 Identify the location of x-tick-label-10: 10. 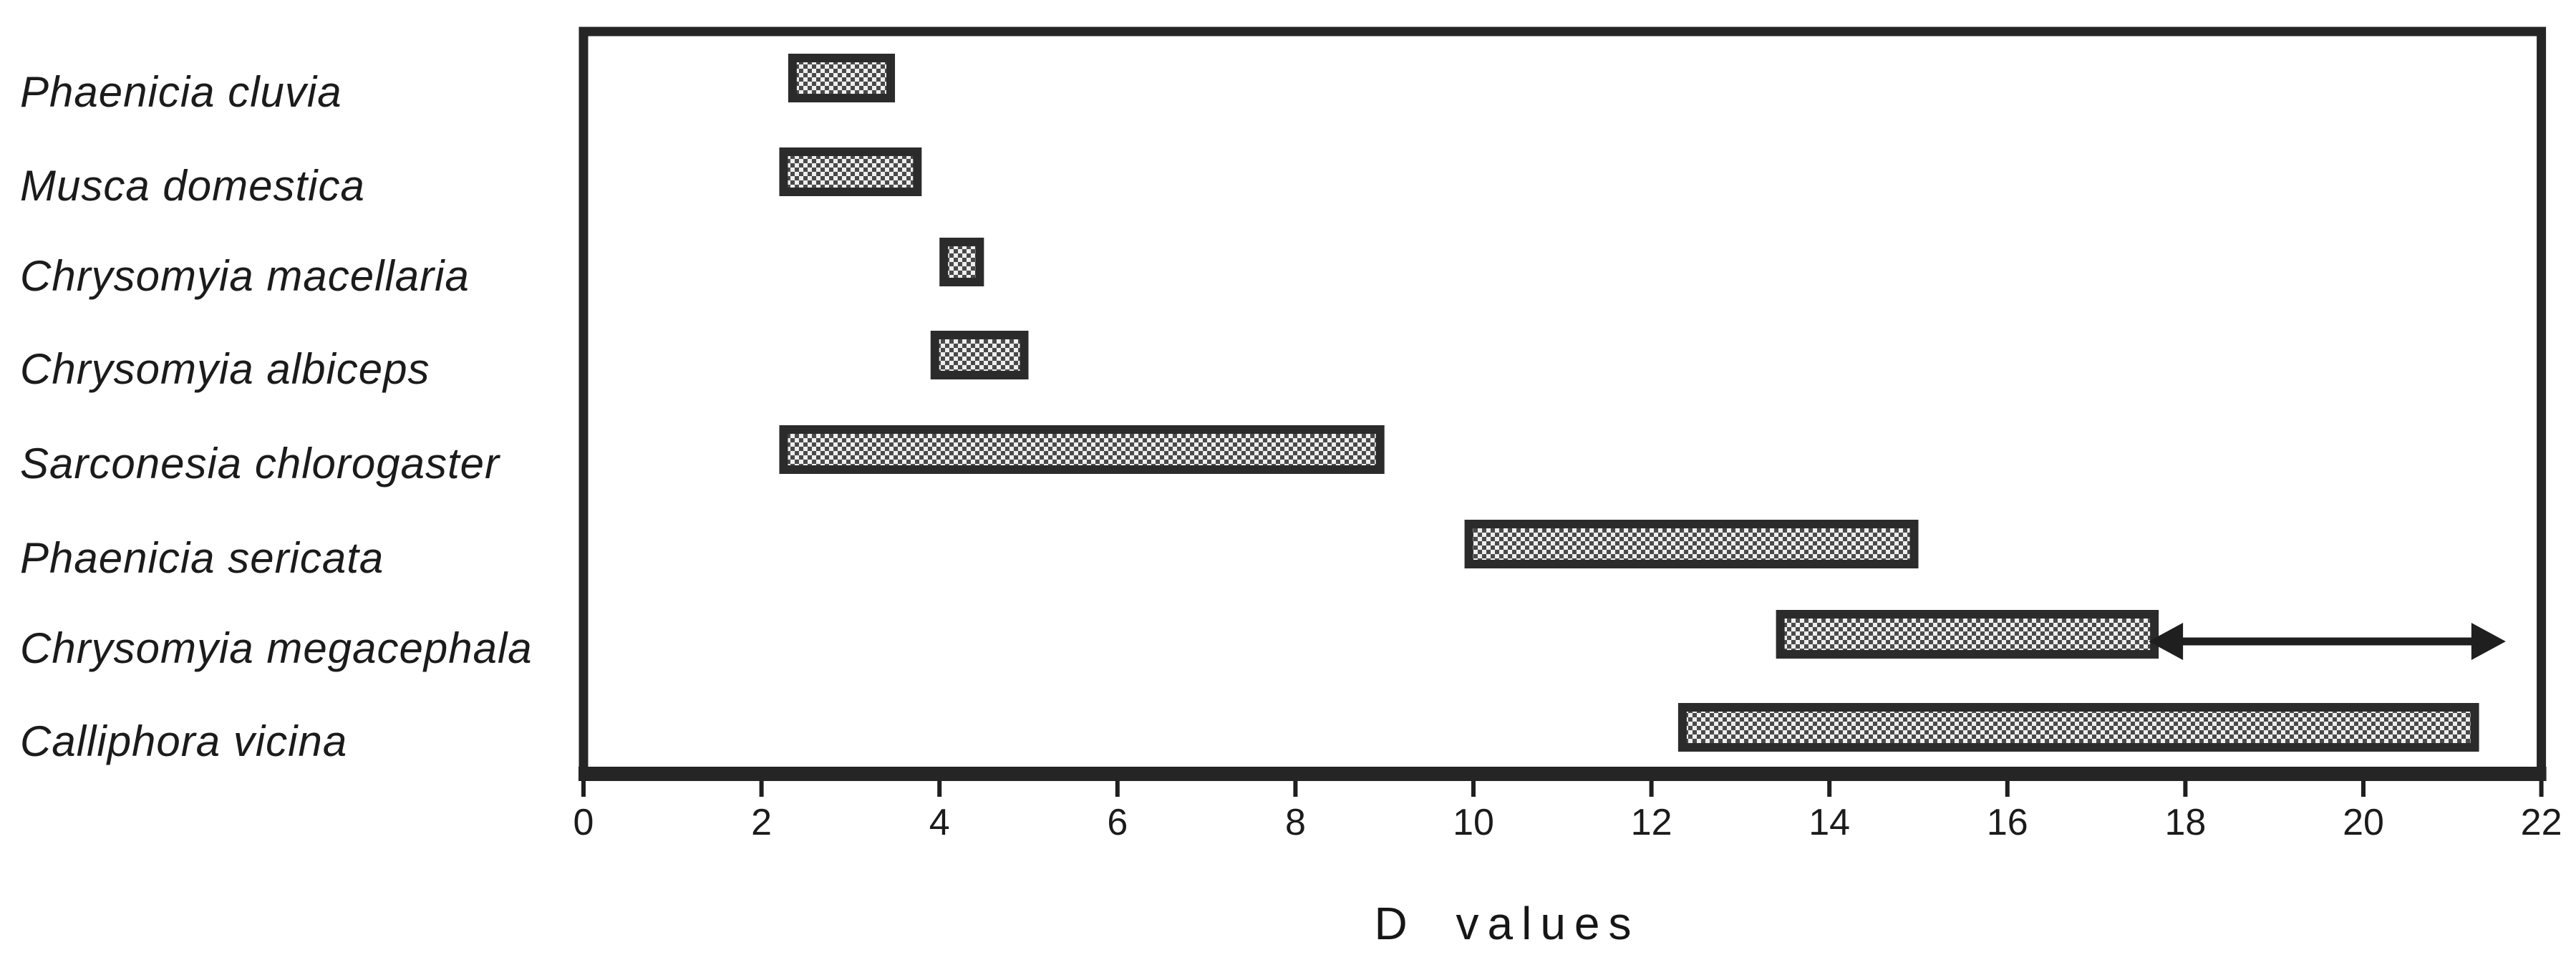
(1474, 822).